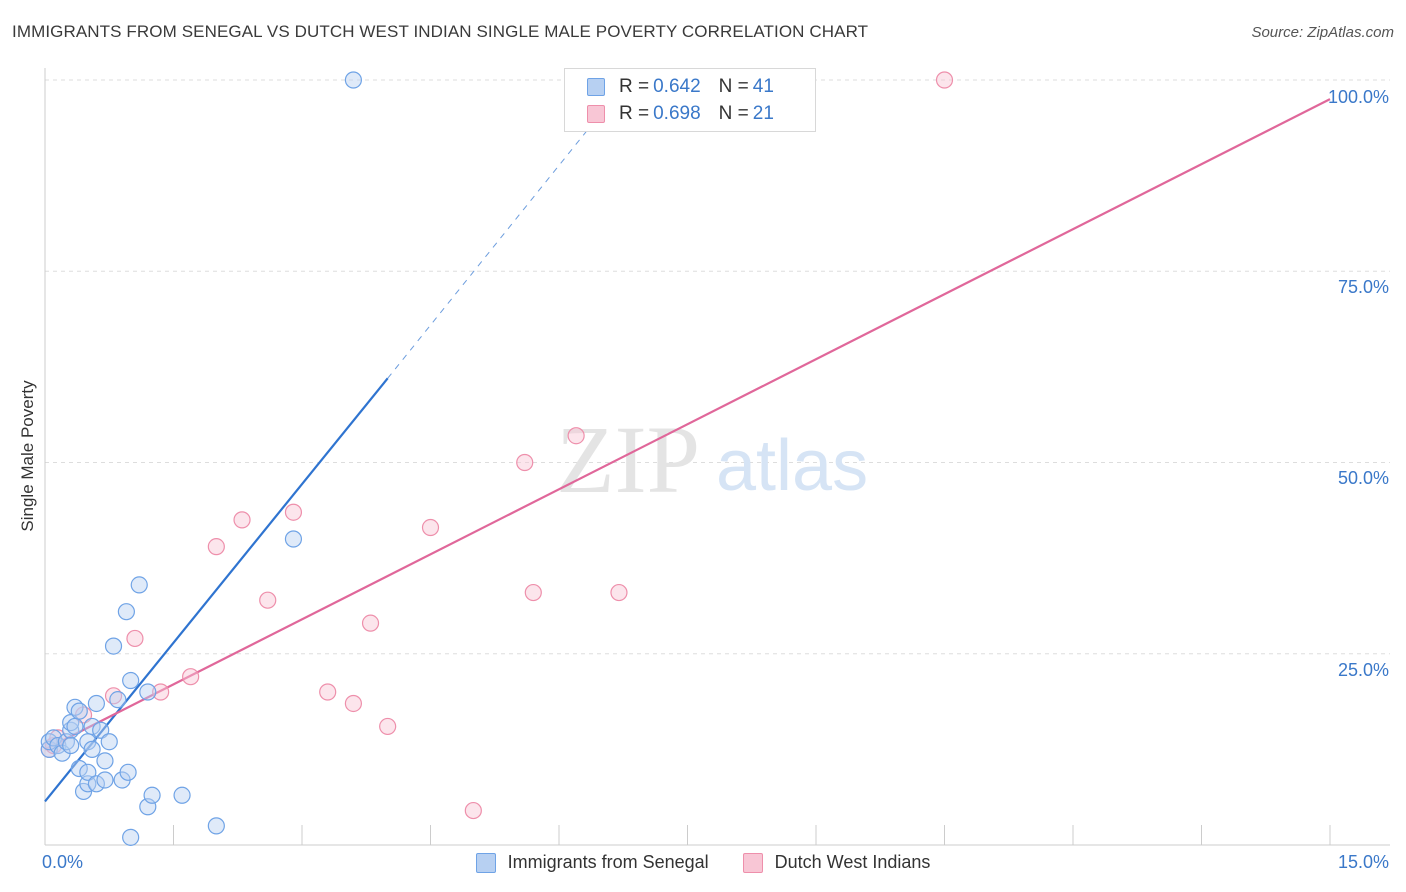 This screenshot has height=892, width=1406. Describe the element at coordinates (1359, 97) in the screenshot. I see `y-tick-label-100: 100.0%` at that location.